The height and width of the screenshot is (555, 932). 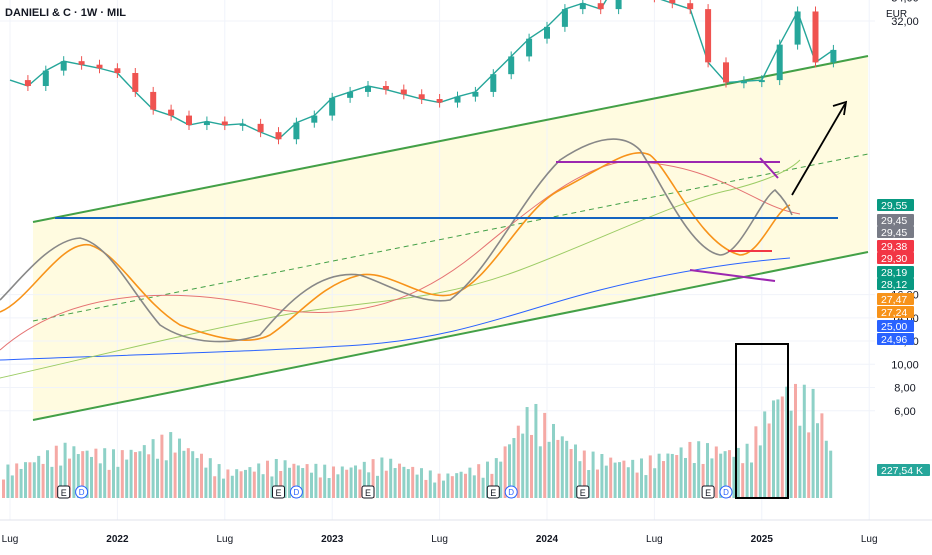 What do you see at coordinates (894, 221) in the screenshot?
I see `price-badge-value: 29,45` at bounding box center [894, 221].